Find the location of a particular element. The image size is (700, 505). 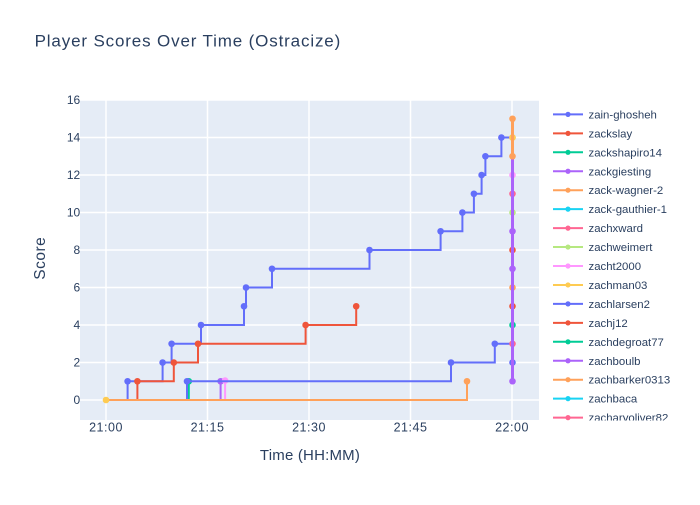

svg-text: 16 is located at coordinates (74, 100).